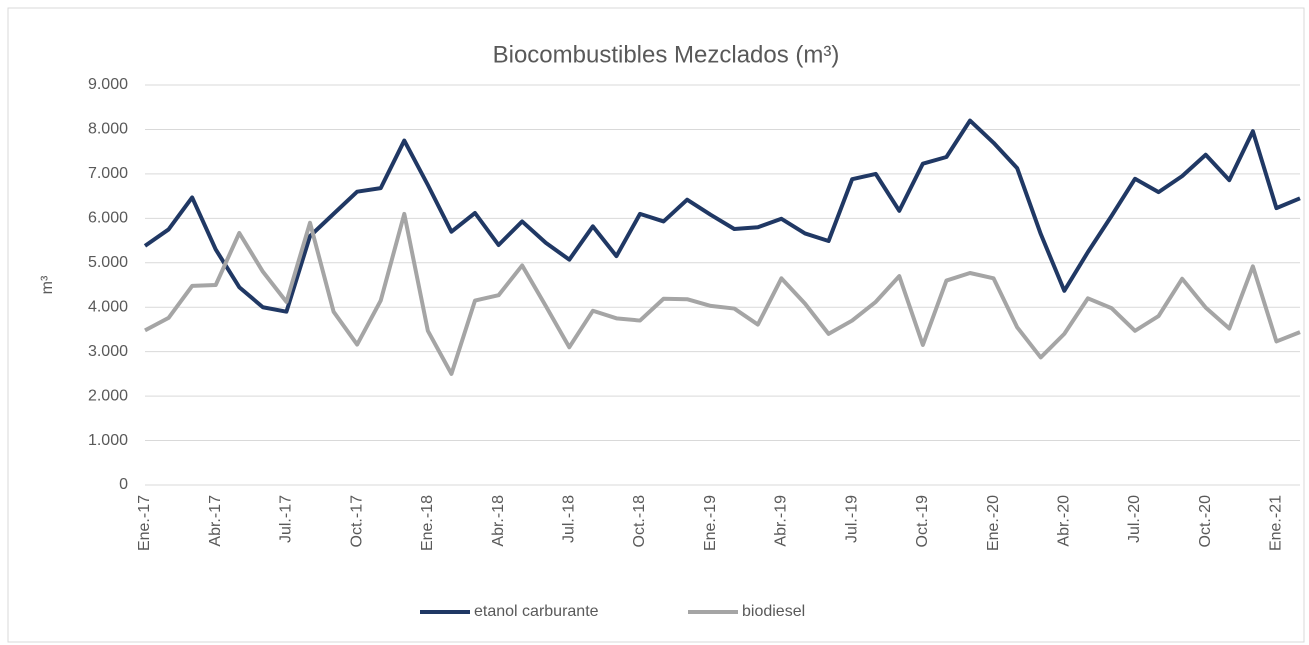 The width and height of the screenshot is (1309, 645). Describe the element at coordinates (427, 523) in the screenshot. I see `x-tick-label: Ene.-18` at that location.